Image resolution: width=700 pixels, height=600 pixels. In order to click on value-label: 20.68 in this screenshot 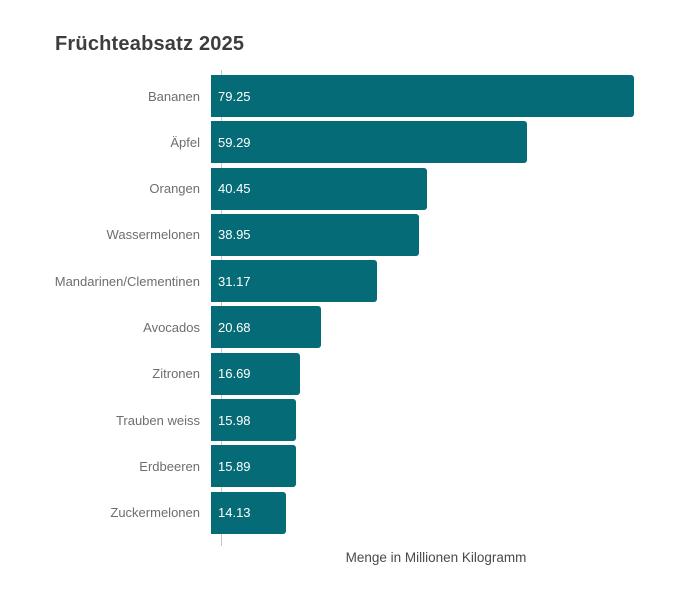, I will do `click(234, 327)`.